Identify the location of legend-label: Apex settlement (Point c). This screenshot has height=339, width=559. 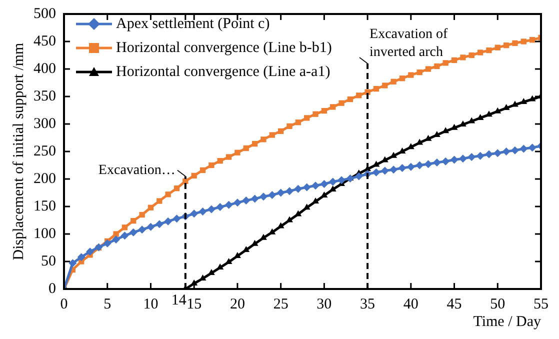
(193, 24).